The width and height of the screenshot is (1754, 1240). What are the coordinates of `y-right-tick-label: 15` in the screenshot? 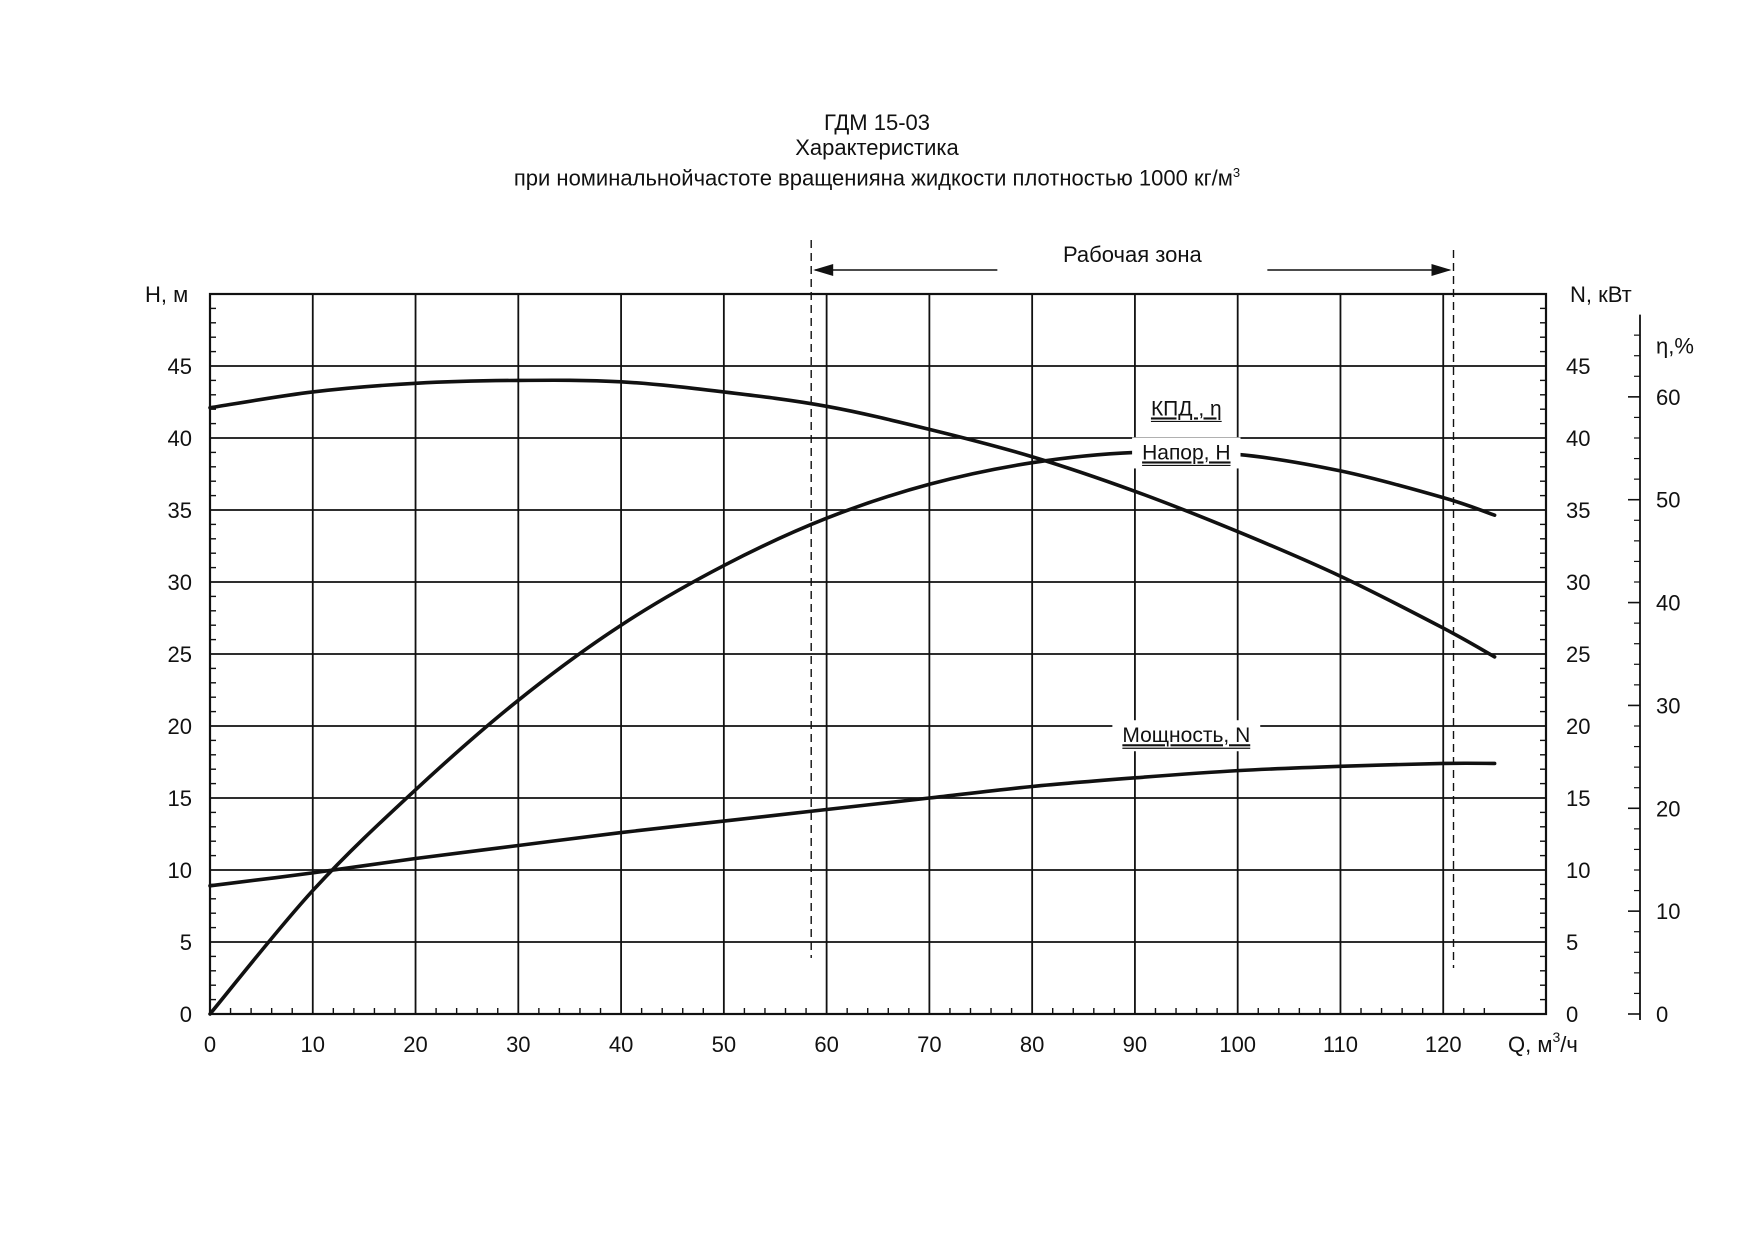 It's located at (1578, 798).